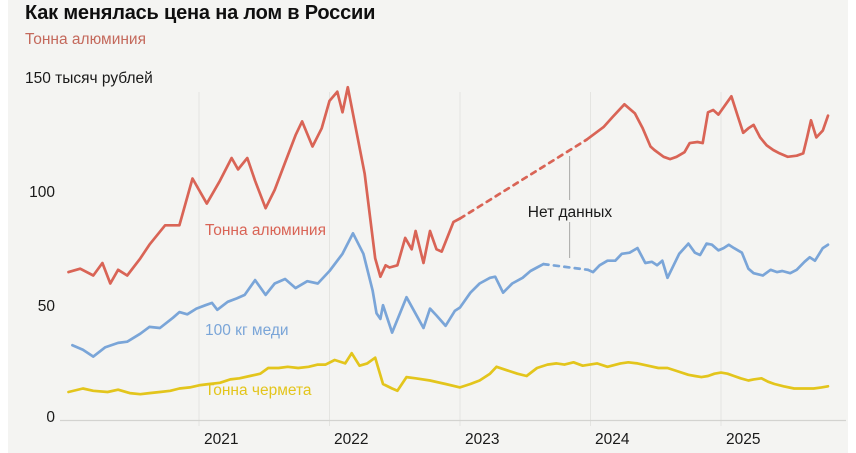 This screenshot has height=453, width=856. What do you see at coordinates (221, 439) in the screenshot?
I see `x-tick-2021: 2021` at bounding box center [221, 439].